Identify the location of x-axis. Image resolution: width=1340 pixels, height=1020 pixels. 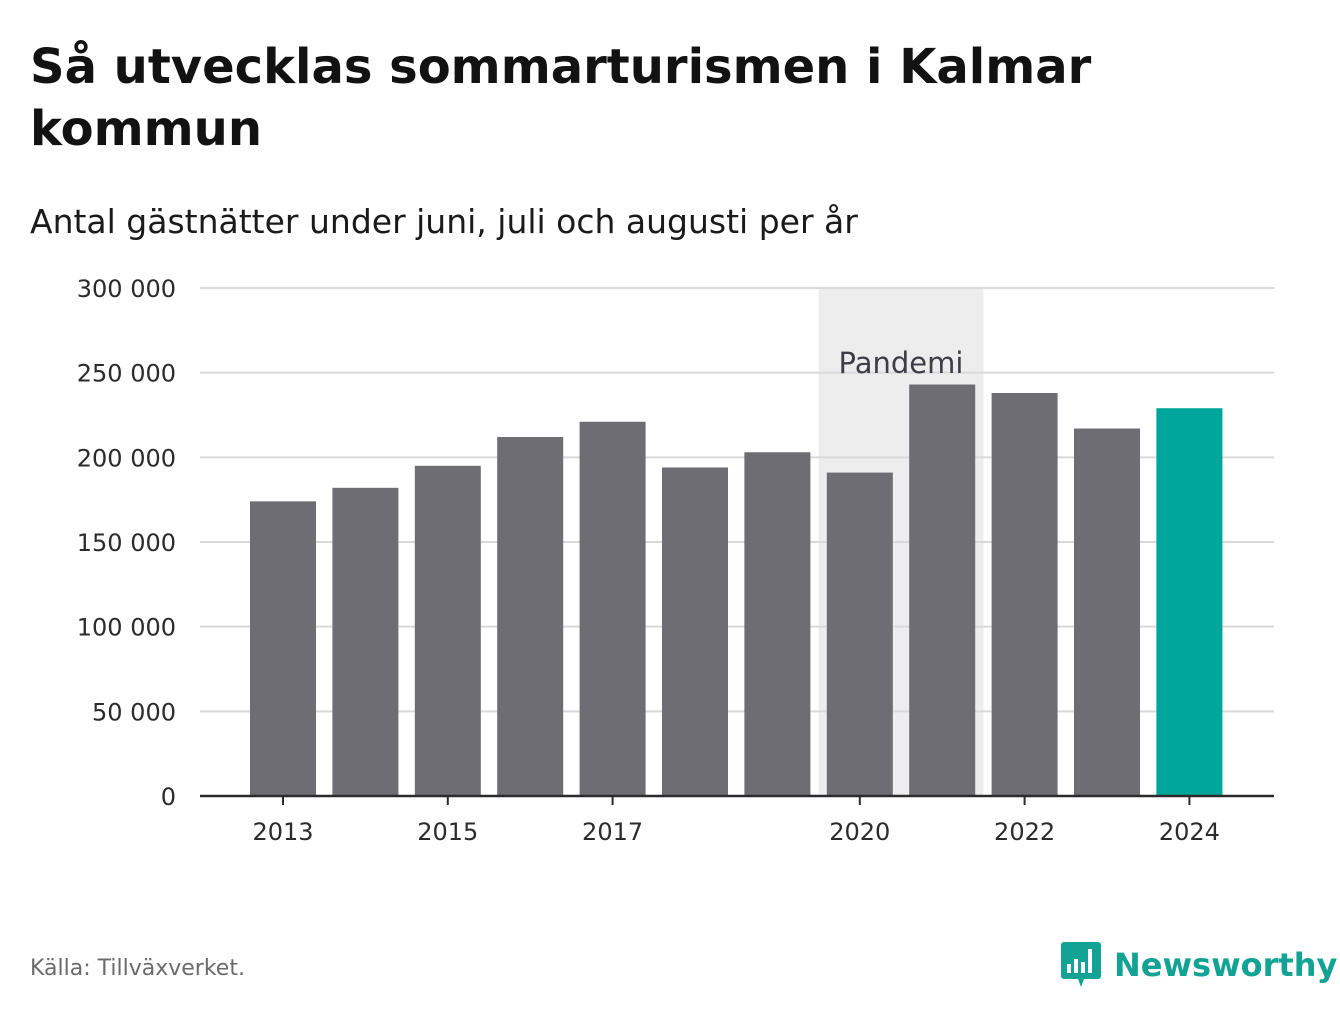
(737, 799).